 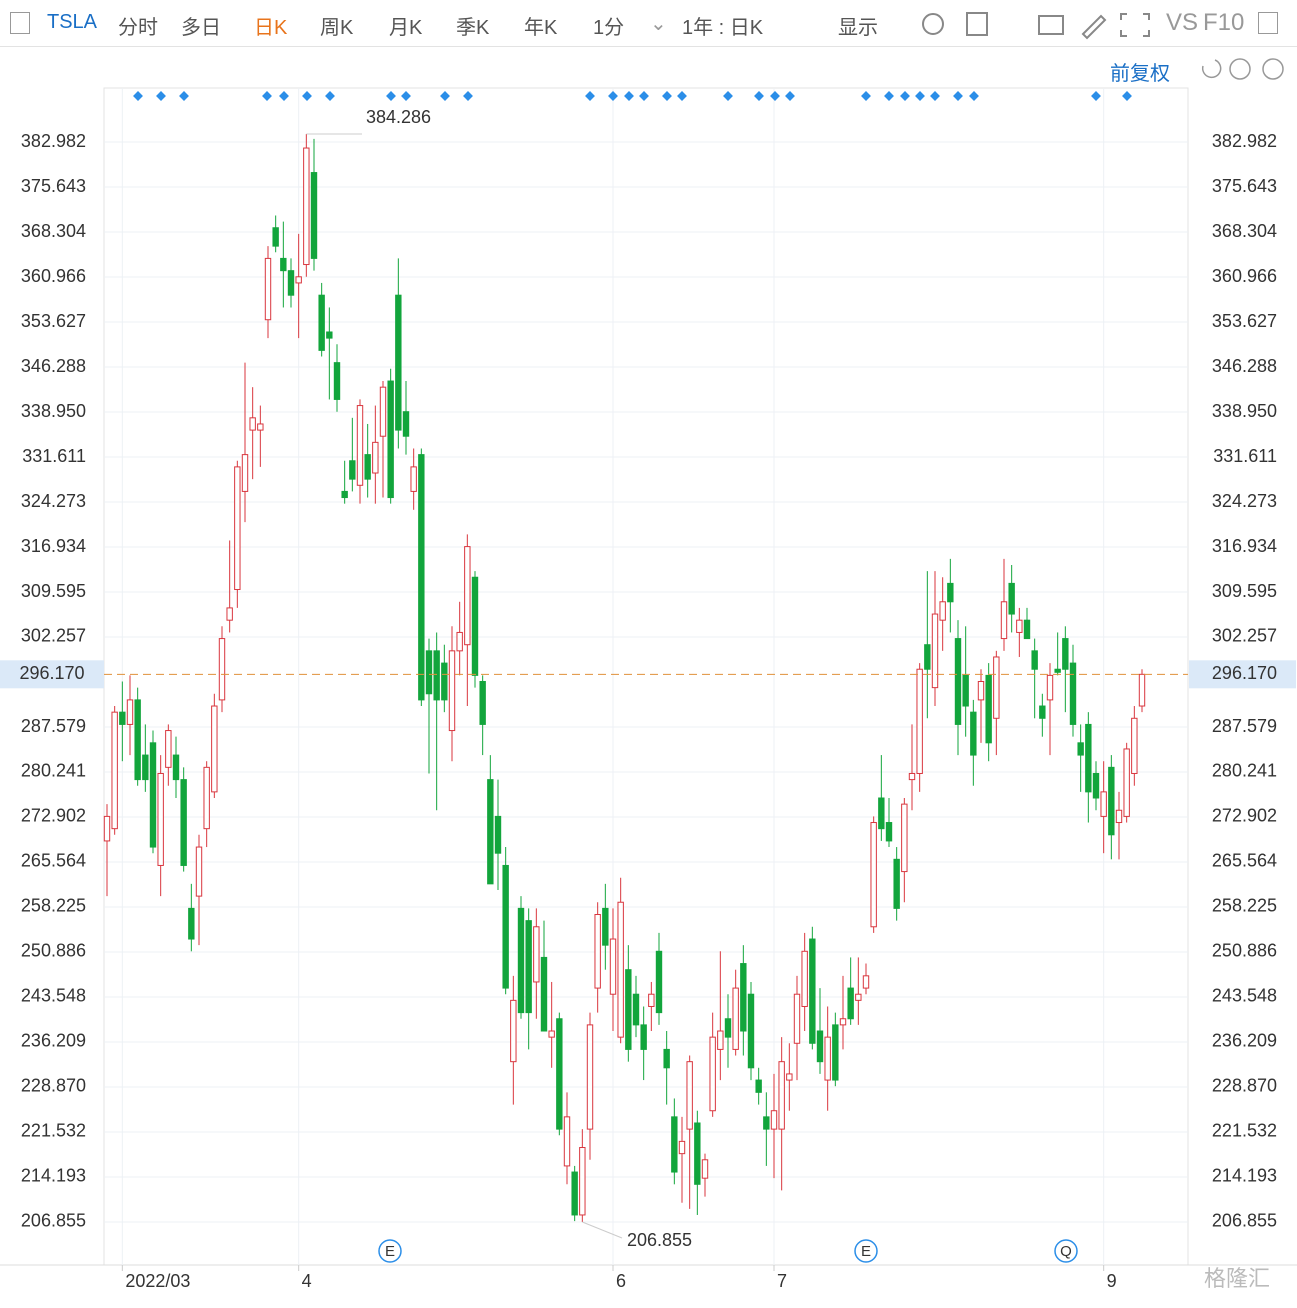 I want to click on y-tick-label: 309.595, so click(x=53, y=591).